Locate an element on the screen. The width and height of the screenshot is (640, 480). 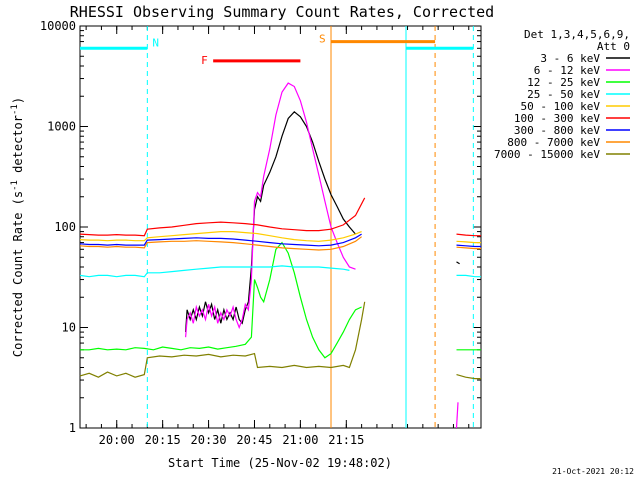
legend-label: 100 - 300 keV is located at coordinates (557, 118).